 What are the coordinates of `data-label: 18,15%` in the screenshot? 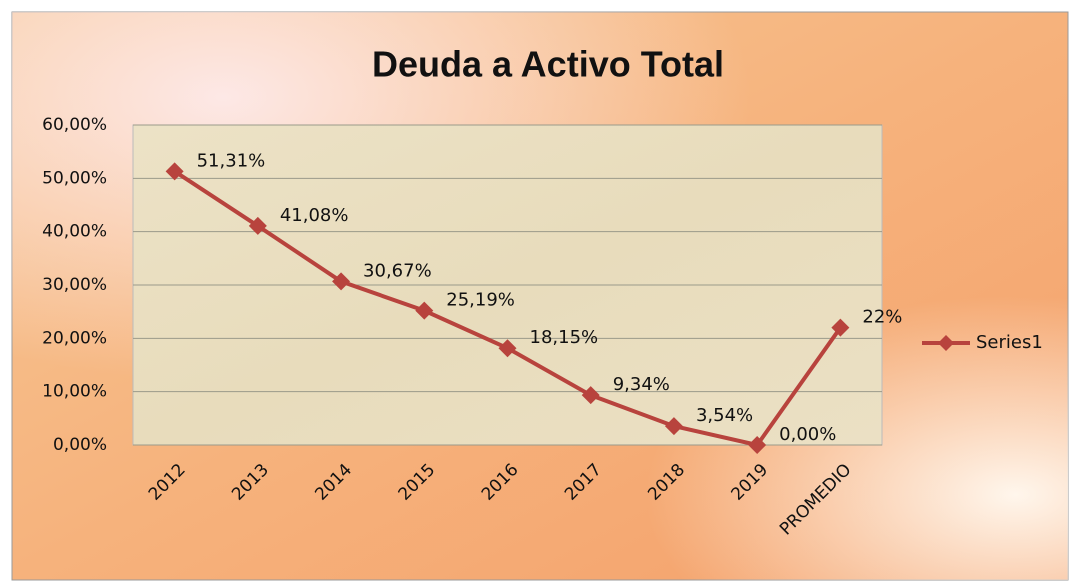 It's located at (564, 337).